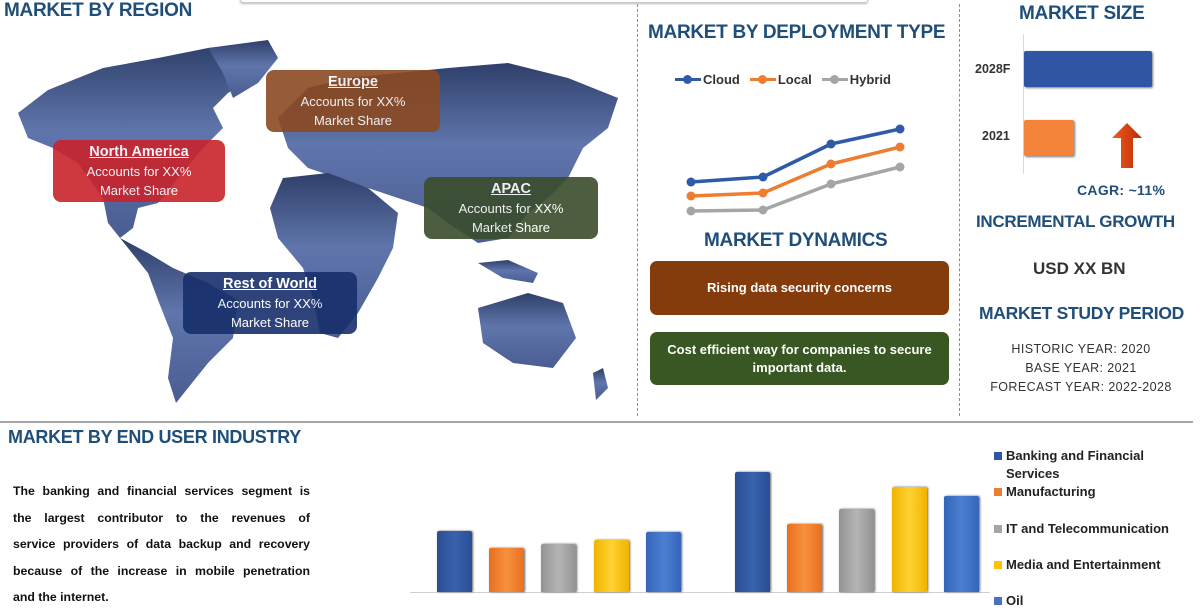 The width and height of the screenshot is (1200, 611). What do you see at coordinates (506, 570) in the screenshot?
I see `bar-g1-manufacturing` at bounding box center [506, 570].